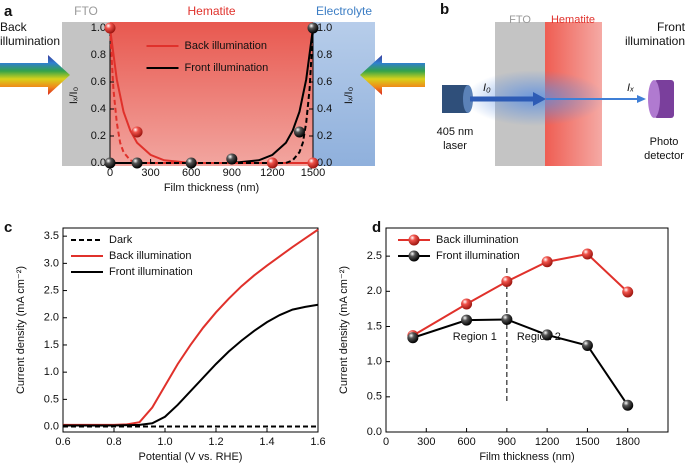  I want to click on region-label: Region 1, so click(475, 337).